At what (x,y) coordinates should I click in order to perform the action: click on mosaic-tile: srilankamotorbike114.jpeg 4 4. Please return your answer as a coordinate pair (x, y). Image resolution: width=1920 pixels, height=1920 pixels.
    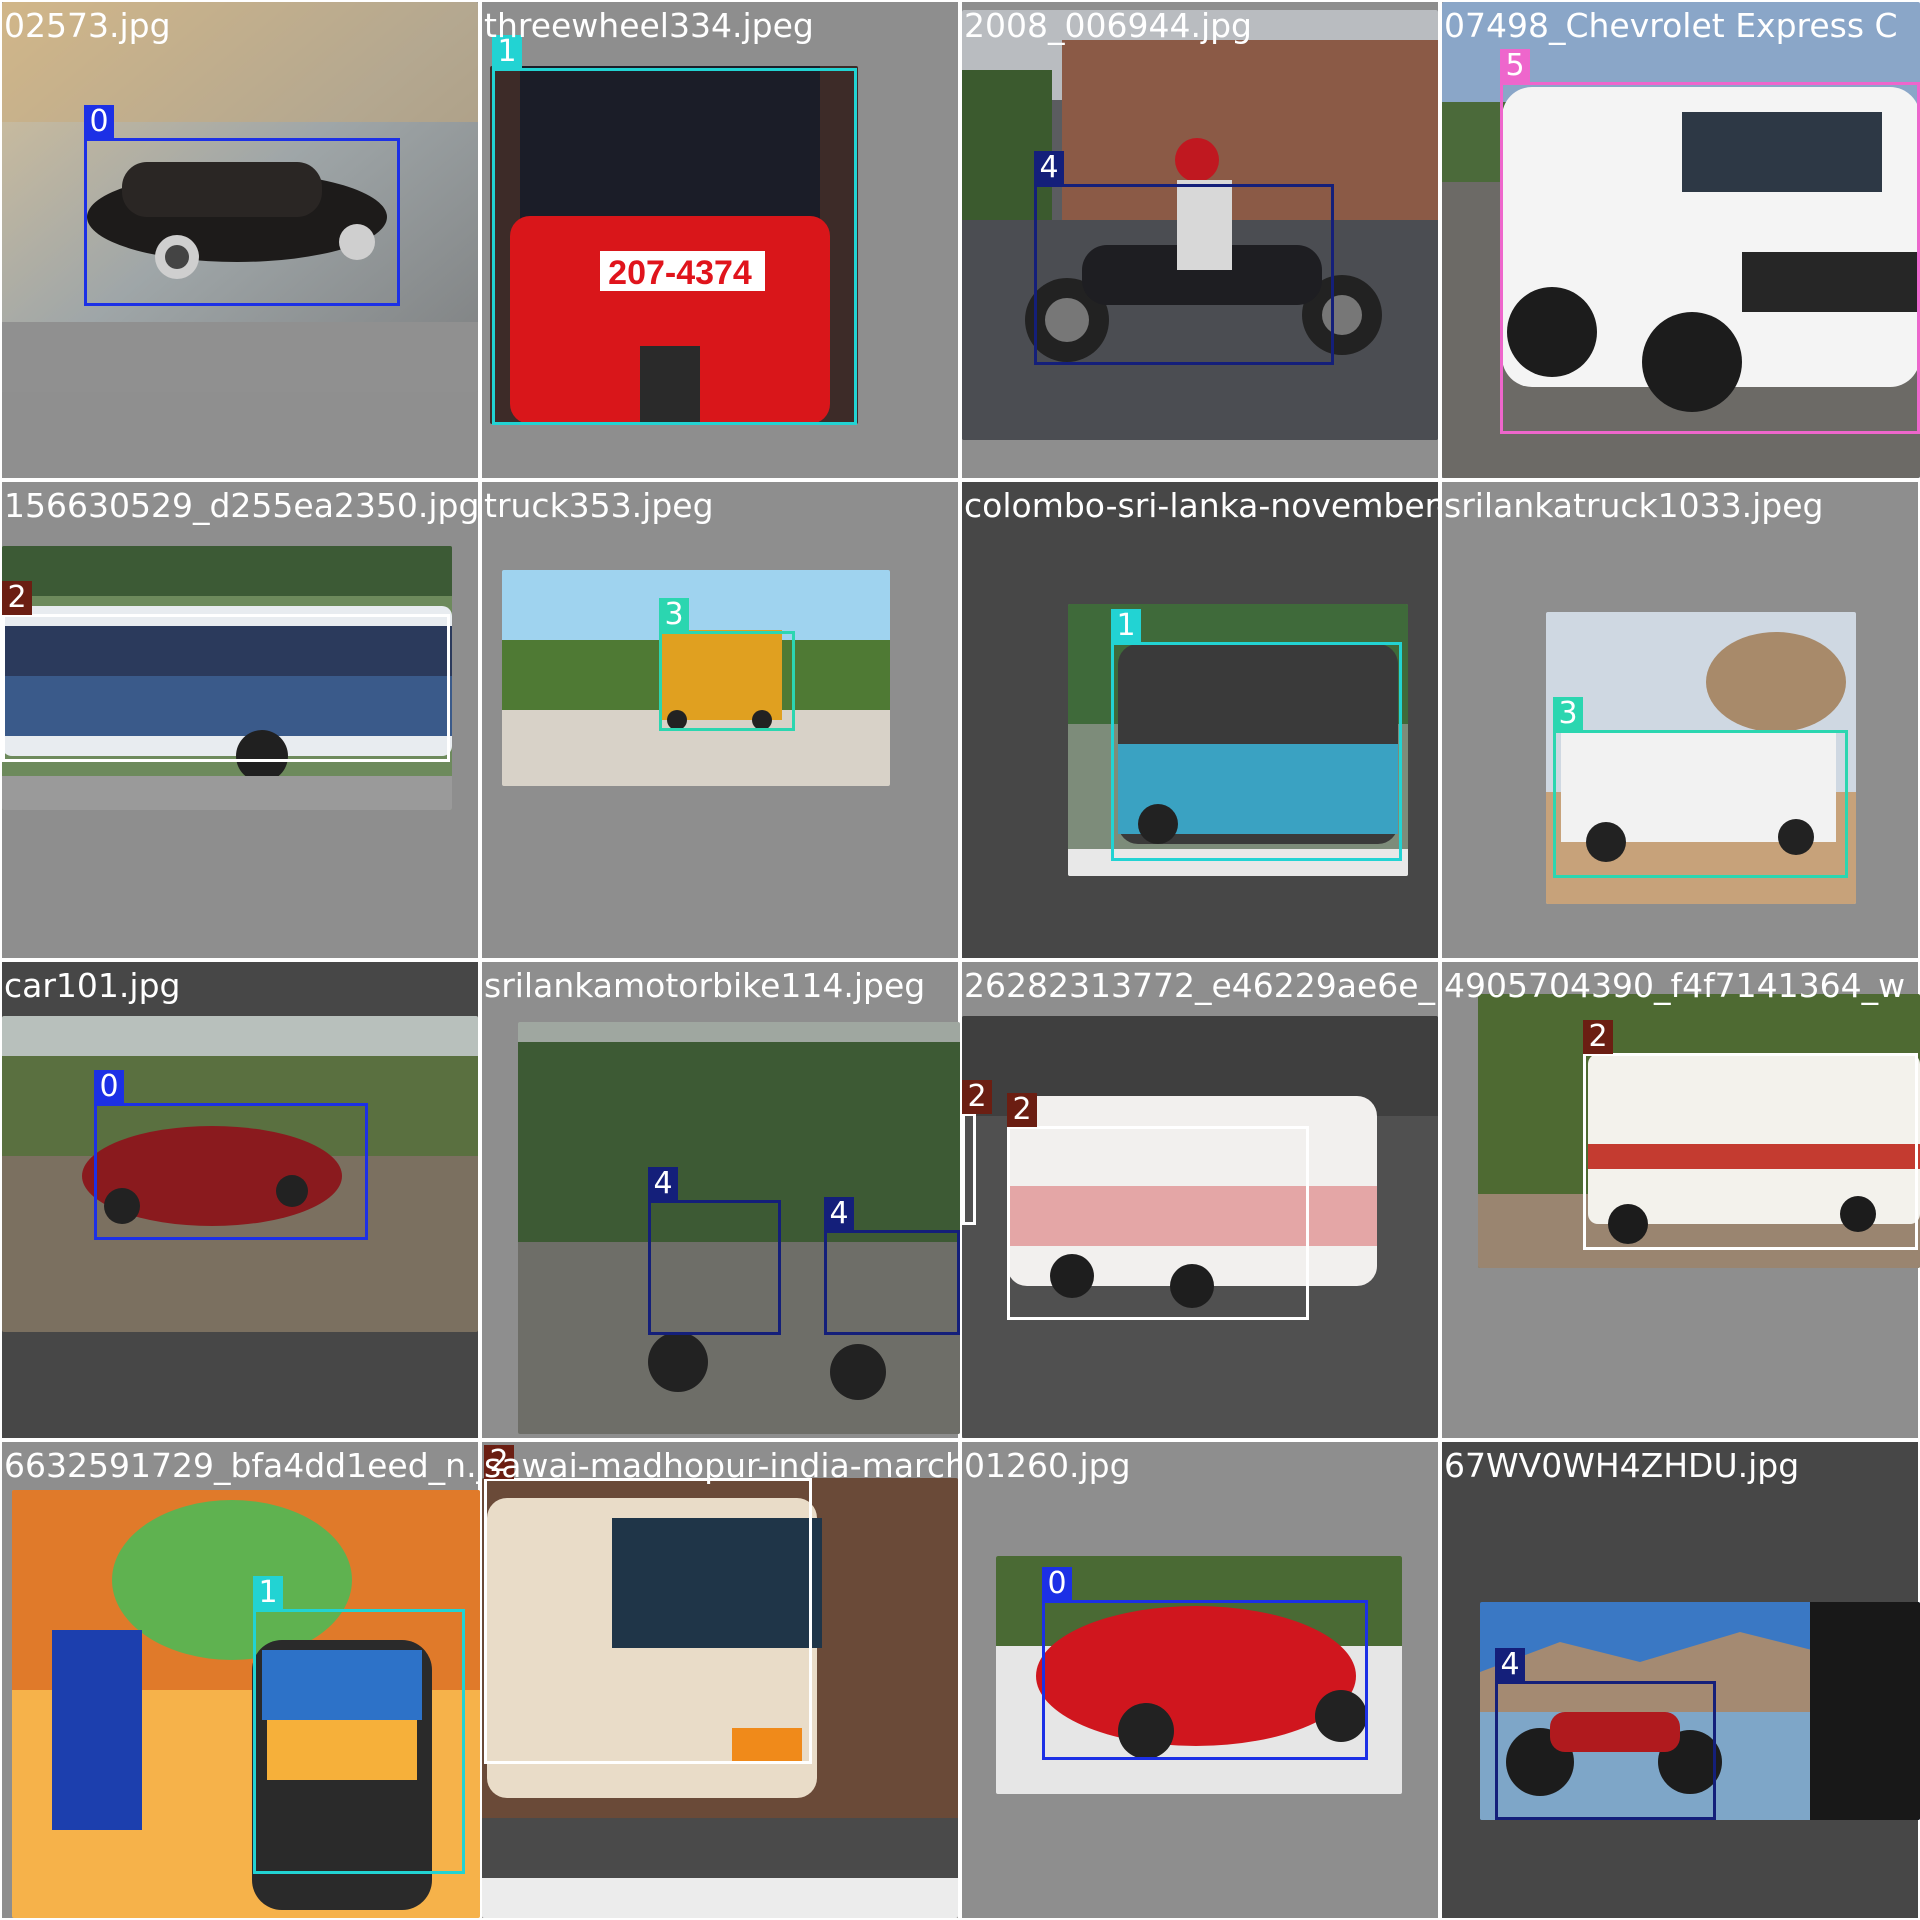
    Looking at the image, I should click on (720, 1200).